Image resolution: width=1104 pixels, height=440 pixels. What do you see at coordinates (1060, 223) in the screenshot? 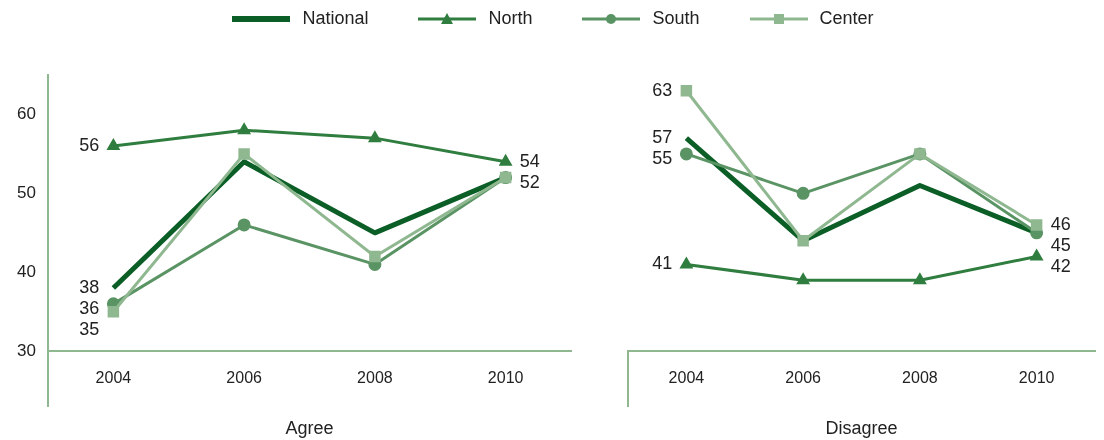
I see `data-label: 46` at bounding box center [1060, 223].